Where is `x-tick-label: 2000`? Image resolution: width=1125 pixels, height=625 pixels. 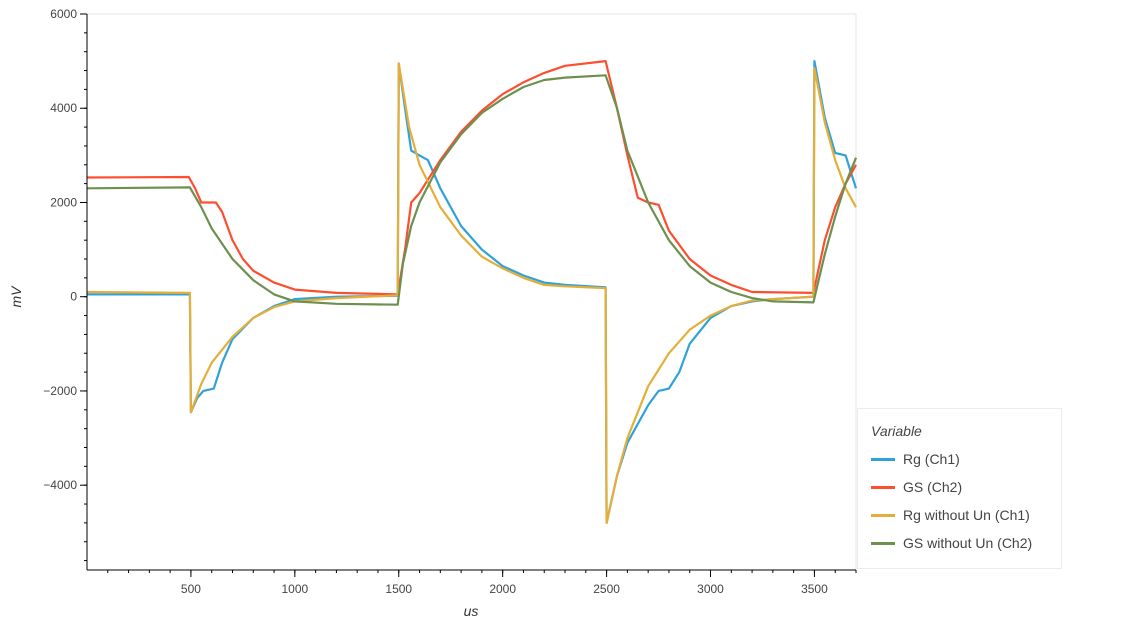
x-tick-label: 2000 is located at coordinates (502, 589).